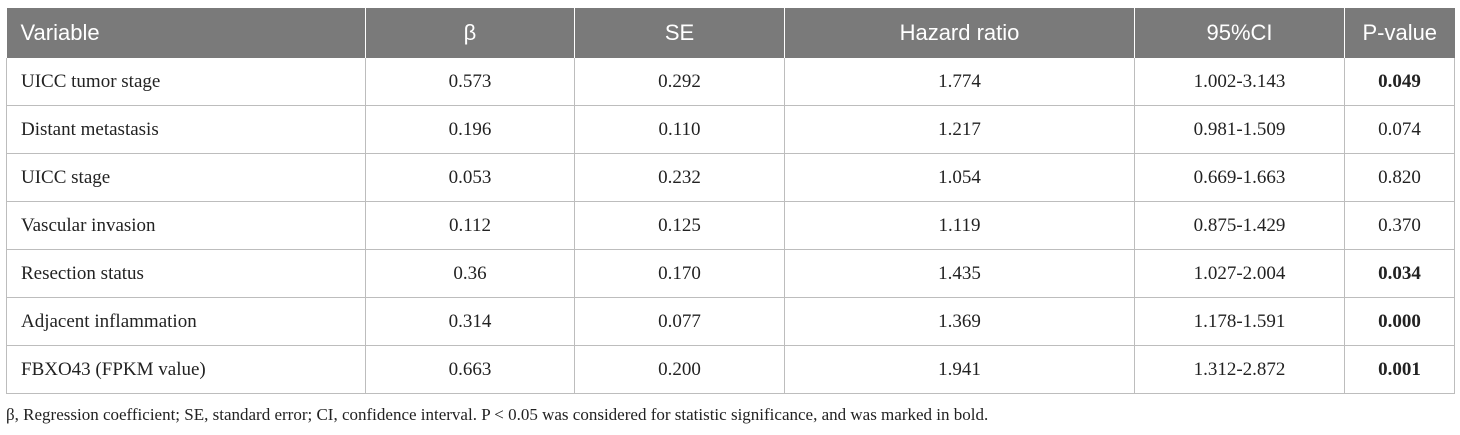 This screenshot has width=1460, height=435. What do you see at coordinates (186, 177) in the screenshot?
I see `cell-variable: UICC stage` at bounding box center [186, 177].